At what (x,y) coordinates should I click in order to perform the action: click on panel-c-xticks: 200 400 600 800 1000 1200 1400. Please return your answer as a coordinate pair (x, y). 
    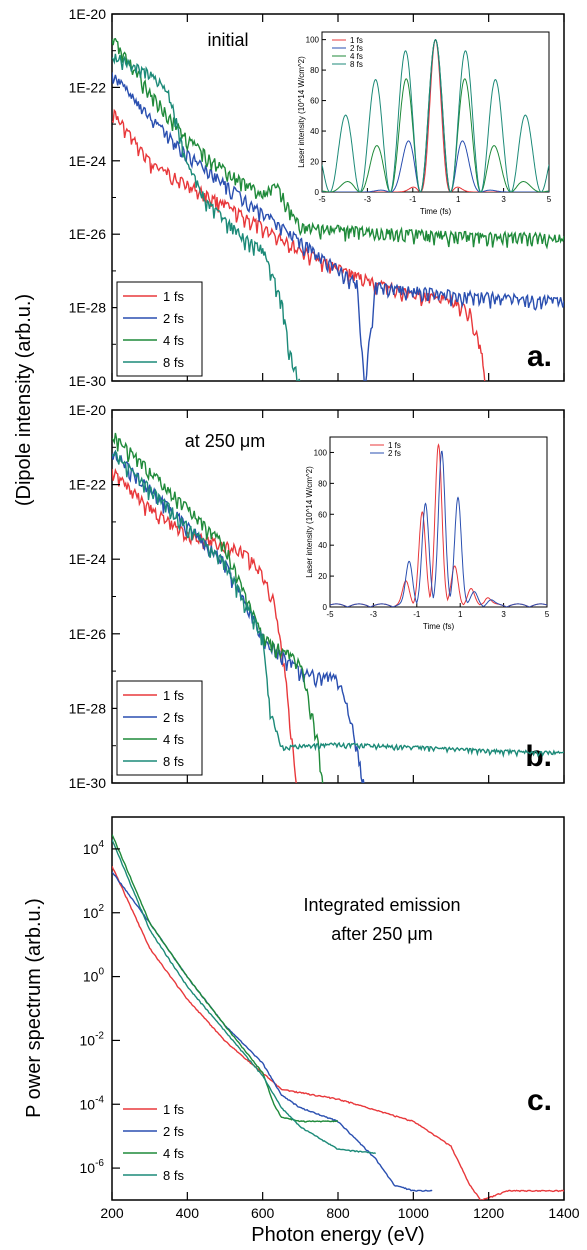
    Looking at the image, I should click on (340, 1206).